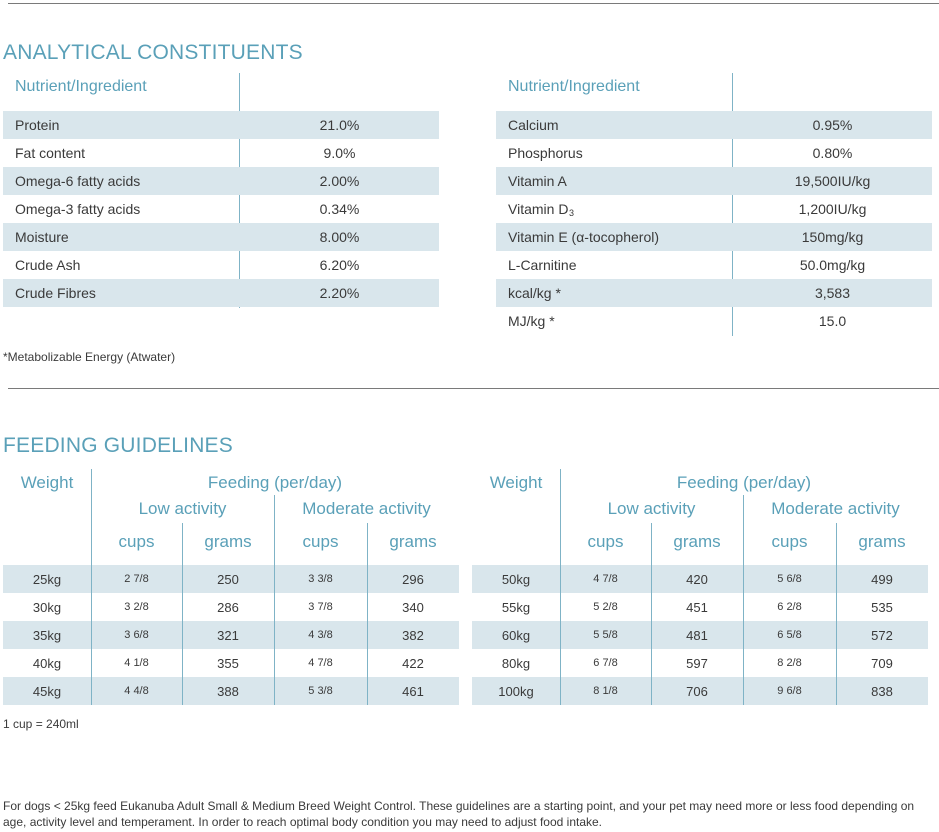 This screenshot has height=832, width=939. I want to click on moderate-cups-cell: 4 7/8, so click(320, 663).